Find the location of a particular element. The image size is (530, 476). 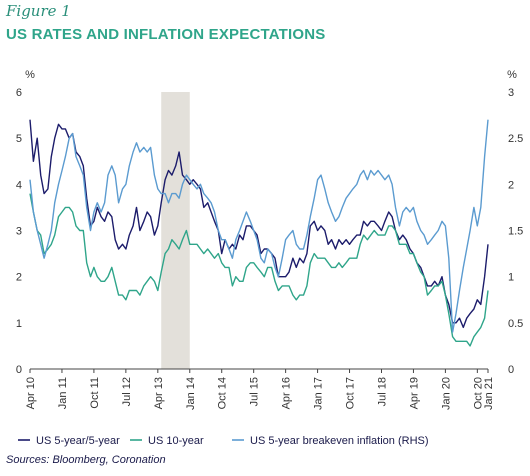

x-tick-label: Jan 14 is located at coordinates (191, 393).